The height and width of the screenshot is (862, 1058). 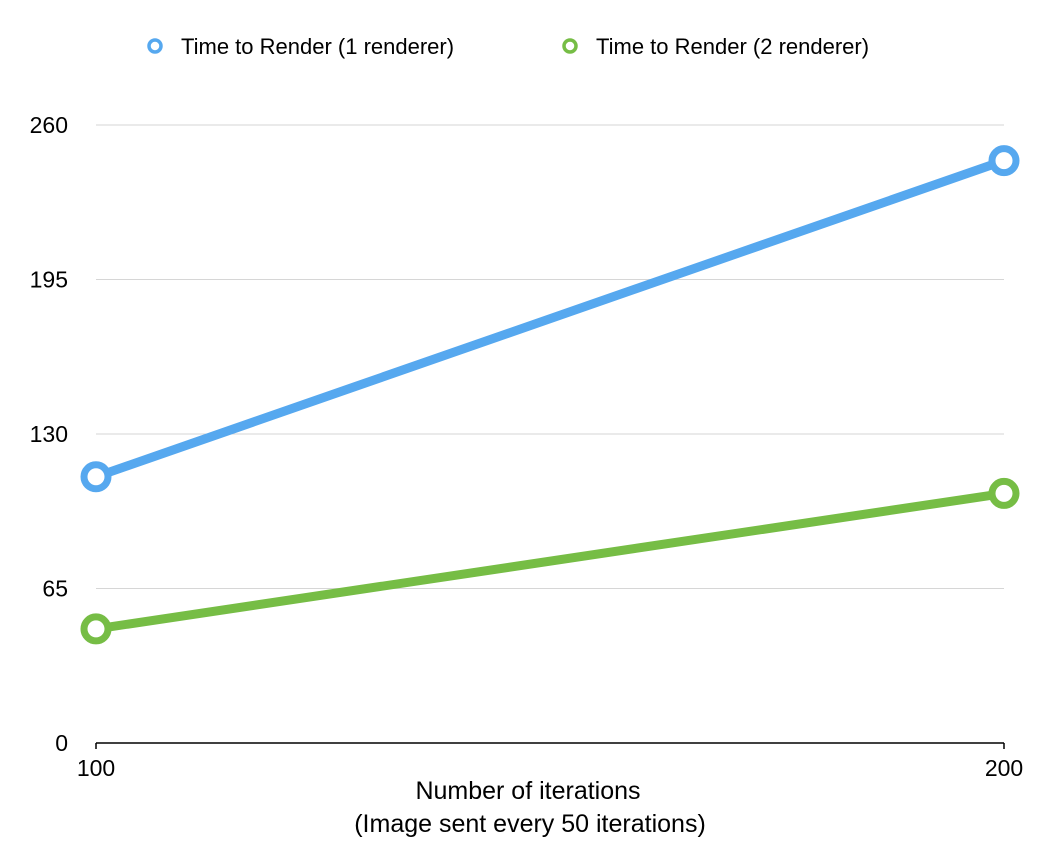 What do you see at coordinates (49, 280) in the screenshot?
I see `y-tick-label: 195` at bounding box center [49, 280].